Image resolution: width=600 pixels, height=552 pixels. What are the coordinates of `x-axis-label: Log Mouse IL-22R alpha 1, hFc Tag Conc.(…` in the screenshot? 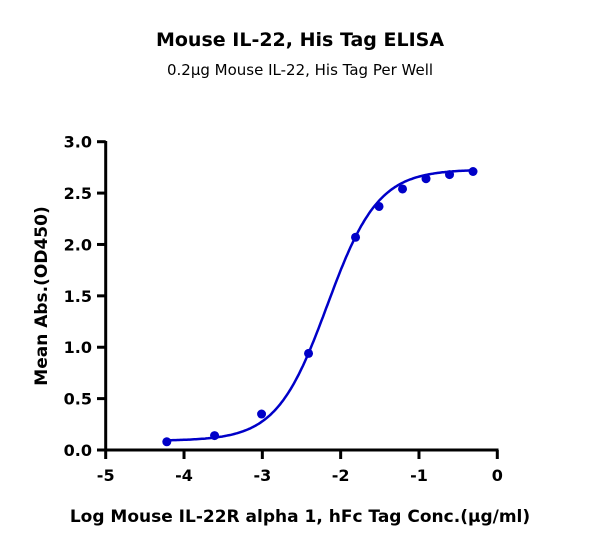 It's located at (300, 517).